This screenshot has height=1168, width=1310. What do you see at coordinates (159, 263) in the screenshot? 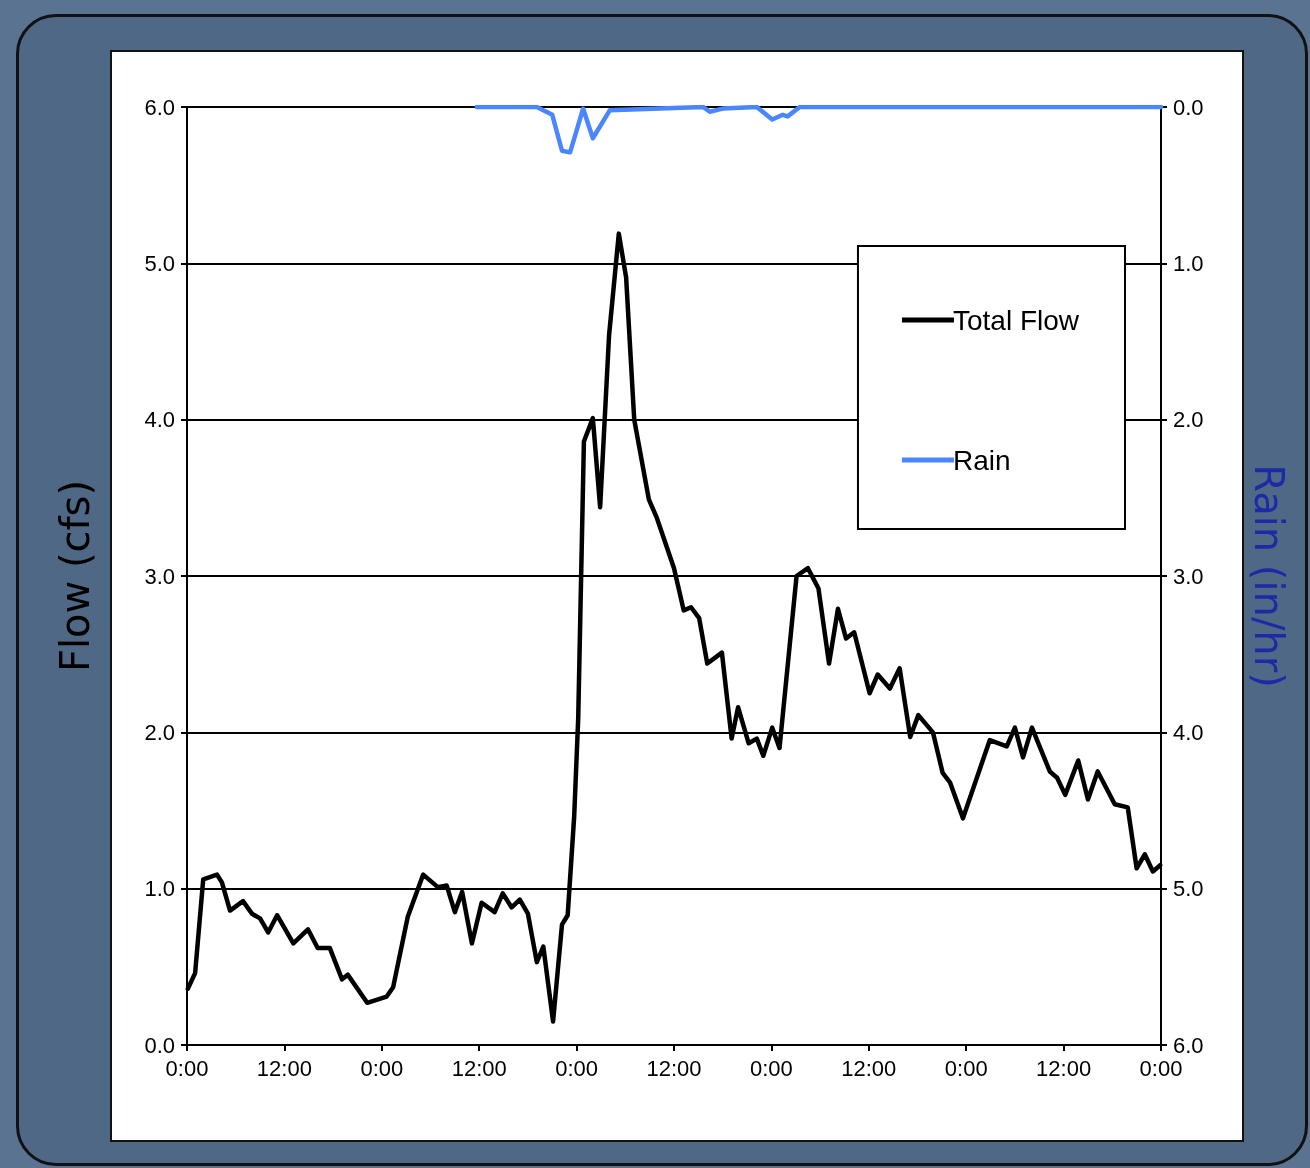
I see `y-tick-label: 5.0` at bounding box center [159, 263].